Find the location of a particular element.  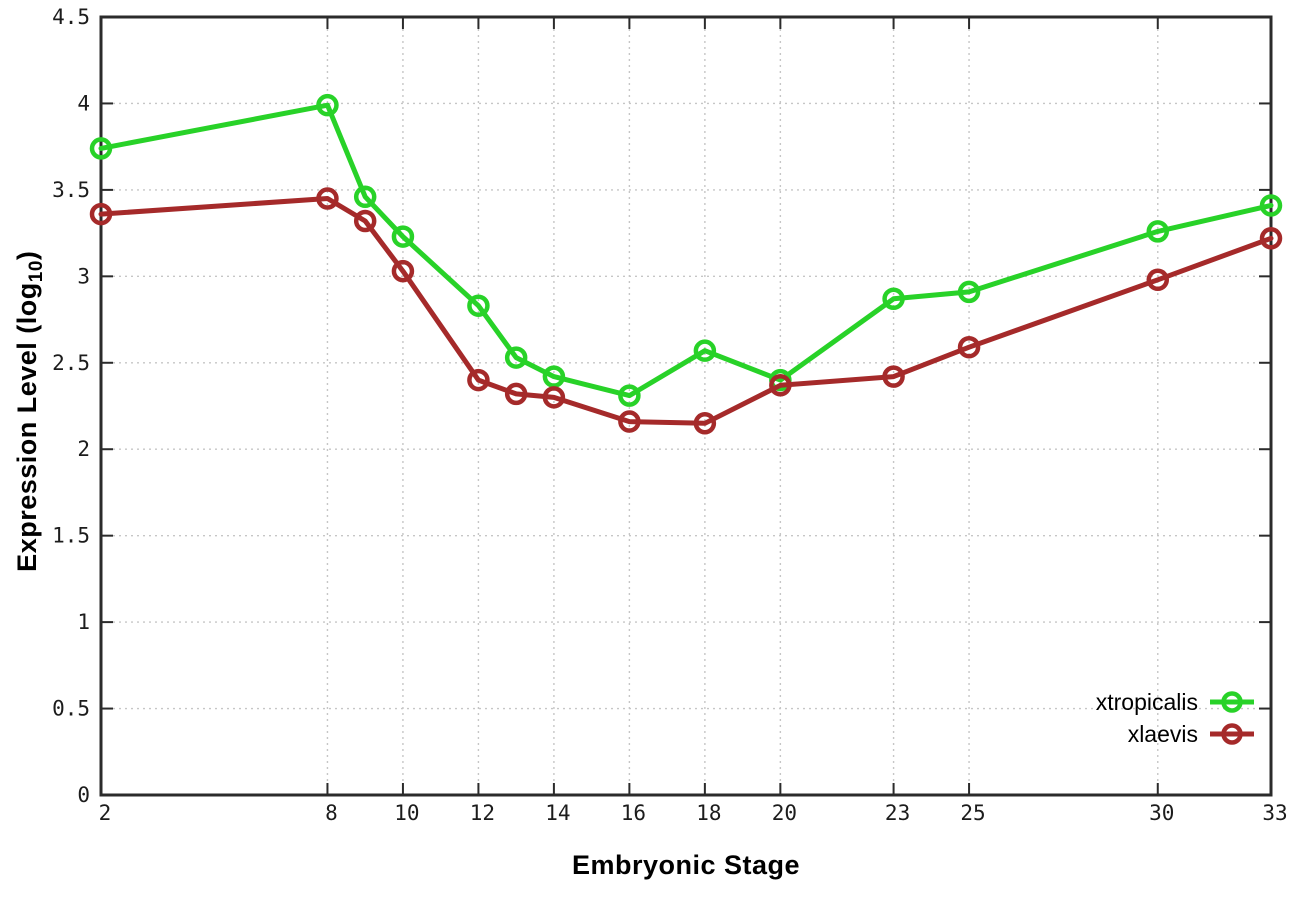

y-tick-label: 4 is located at coordinates (83, 103).